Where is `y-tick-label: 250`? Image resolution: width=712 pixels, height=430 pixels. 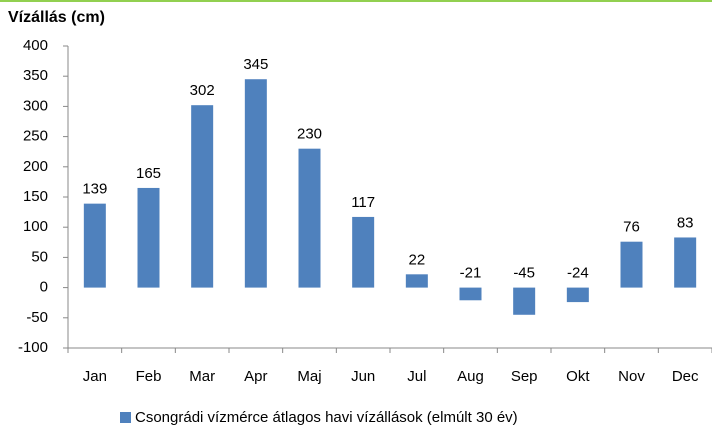 y-tick-label: 250 is located at coordinates (35, 136).